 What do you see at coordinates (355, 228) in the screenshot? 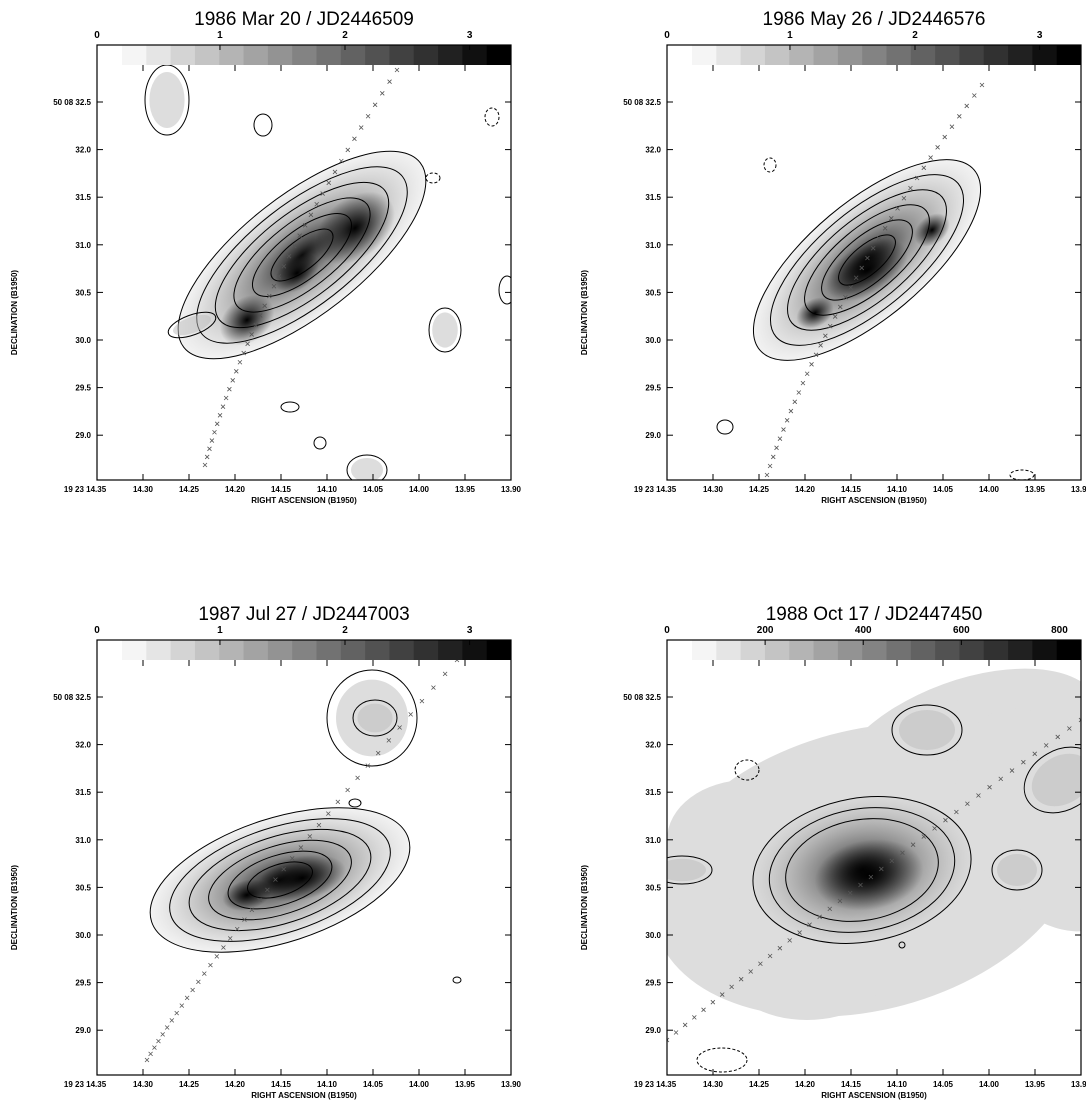
I see `peak` at bounding box center [355, 228].